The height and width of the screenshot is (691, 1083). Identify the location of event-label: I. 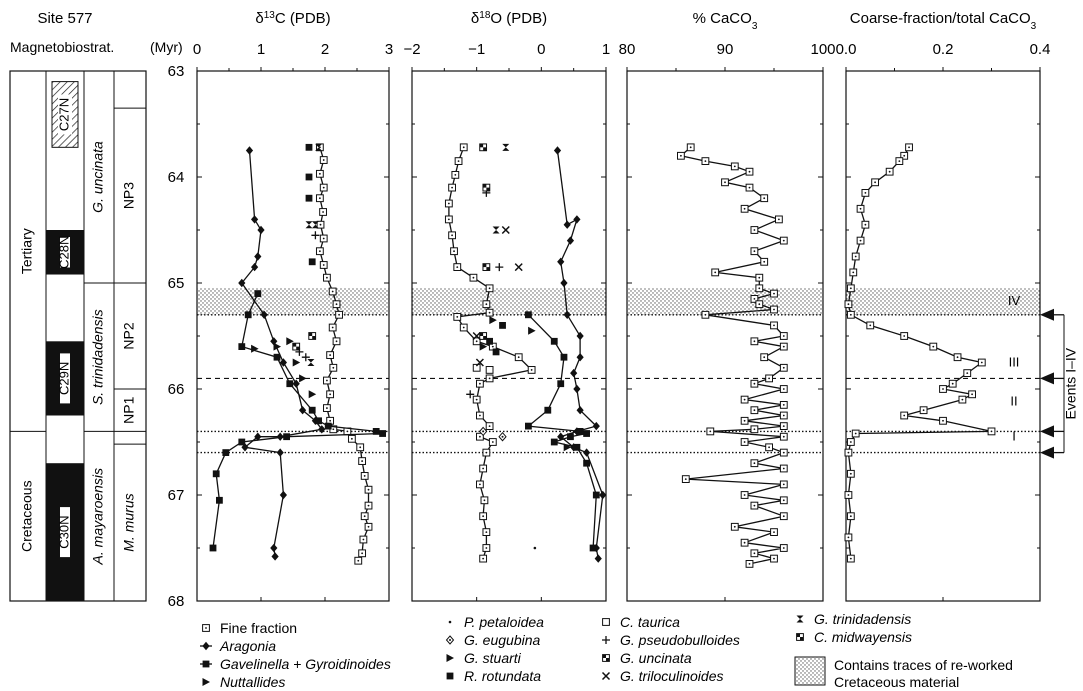
(1014, 436).